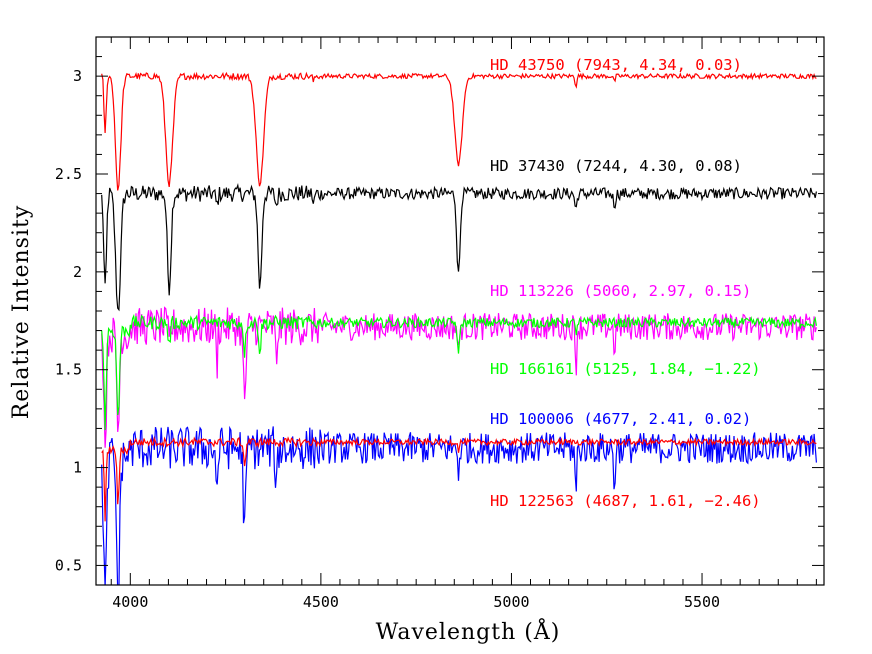 This screenshot has height=654, width=872. Describe the element at coordinates (625, 501) in the screenshot. I see `series-label: HD 122563 (4687, 1.61, −2.46)` at that location.